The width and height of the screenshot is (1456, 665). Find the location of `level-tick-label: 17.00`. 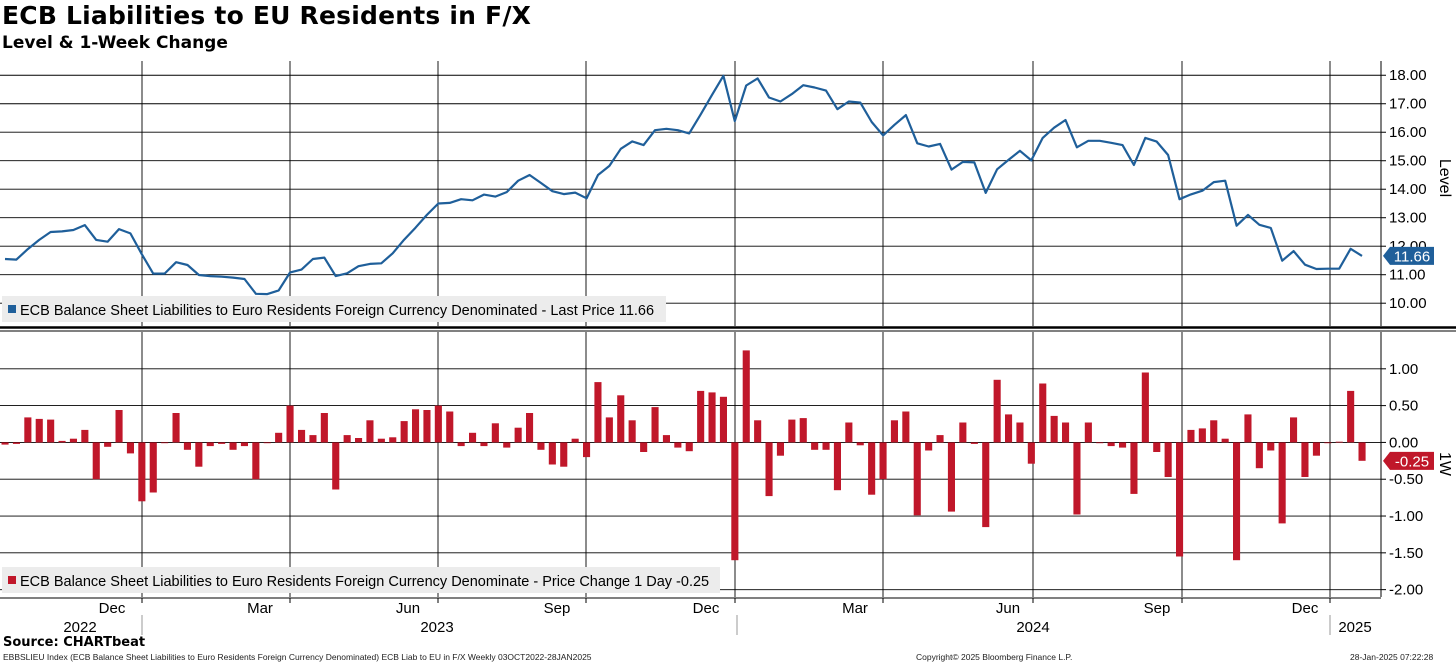

level-tick-label: 17.00 is located at coordinates (1408, 104).